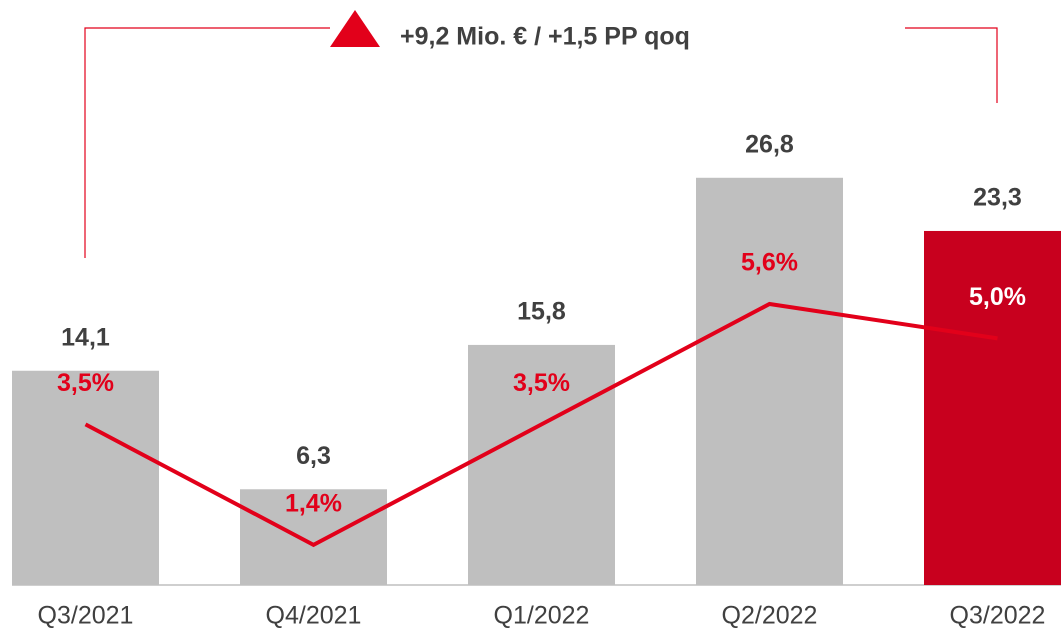 This screenshot has width=1061, height=639. I want to click on x-tick-label: Q3/2021, so click(86, 616).